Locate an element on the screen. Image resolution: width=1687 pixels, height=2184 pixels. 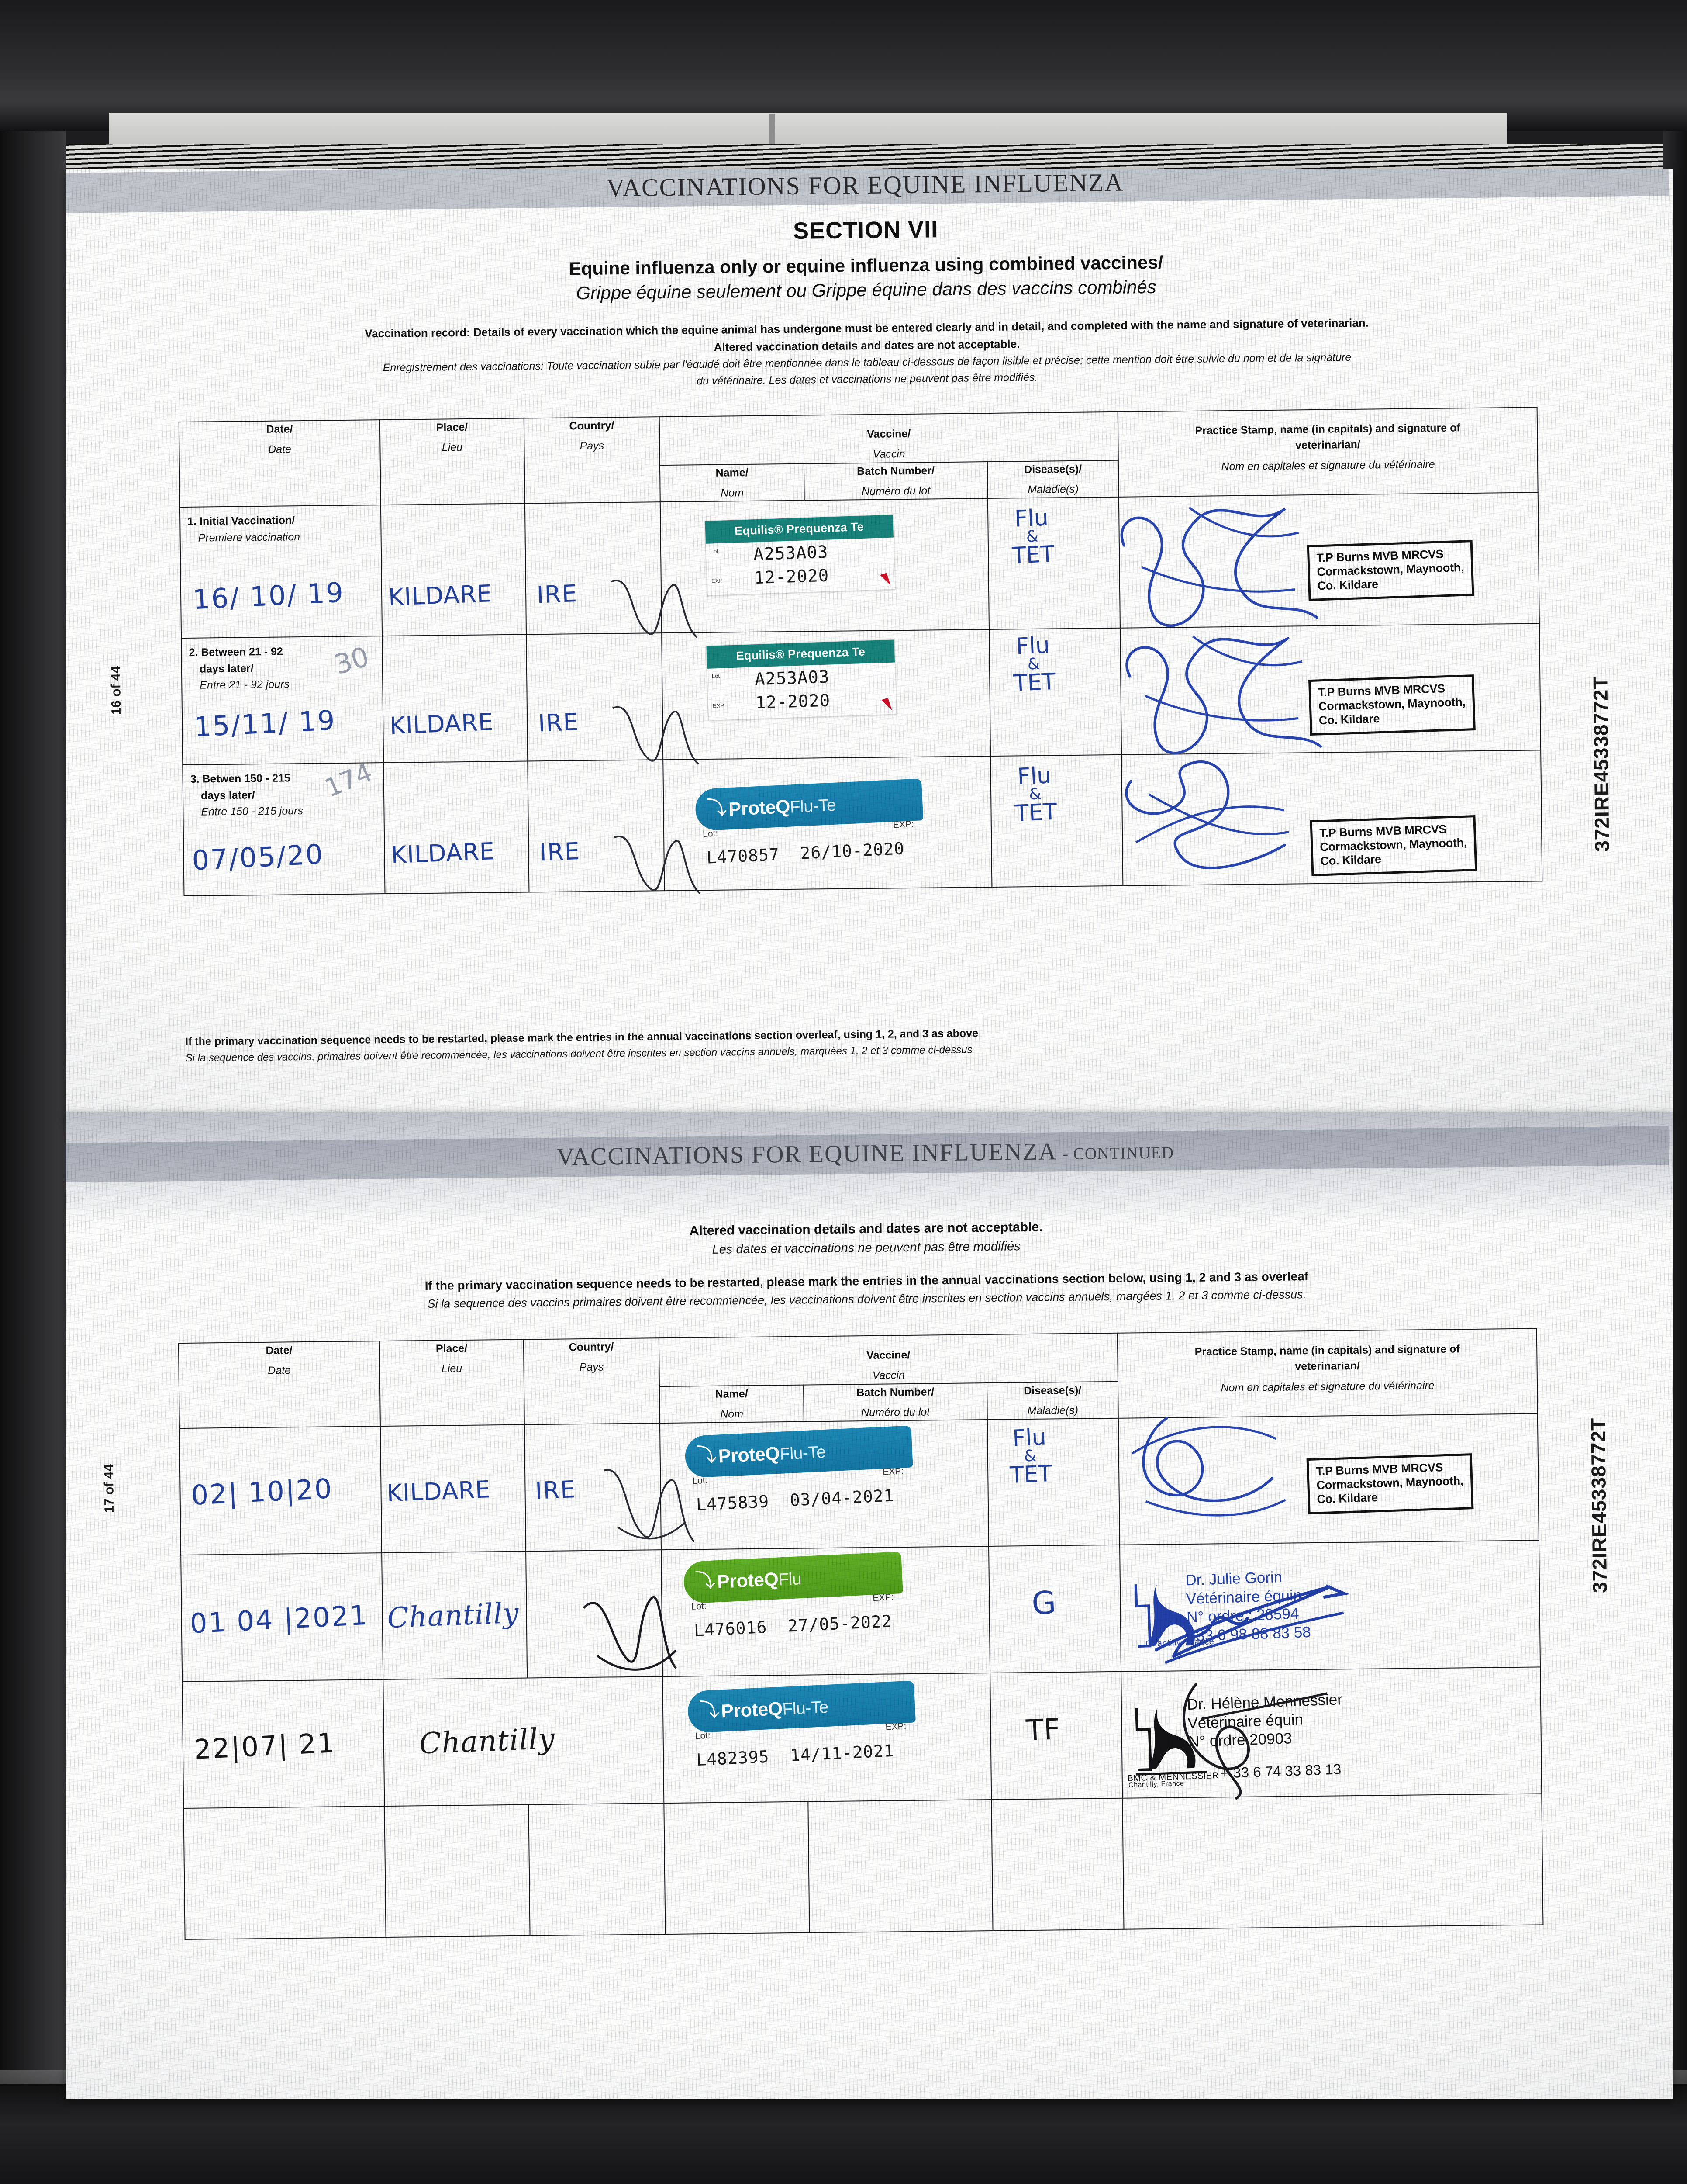
cell-country-a4 is located at coordinates (597, 1870).